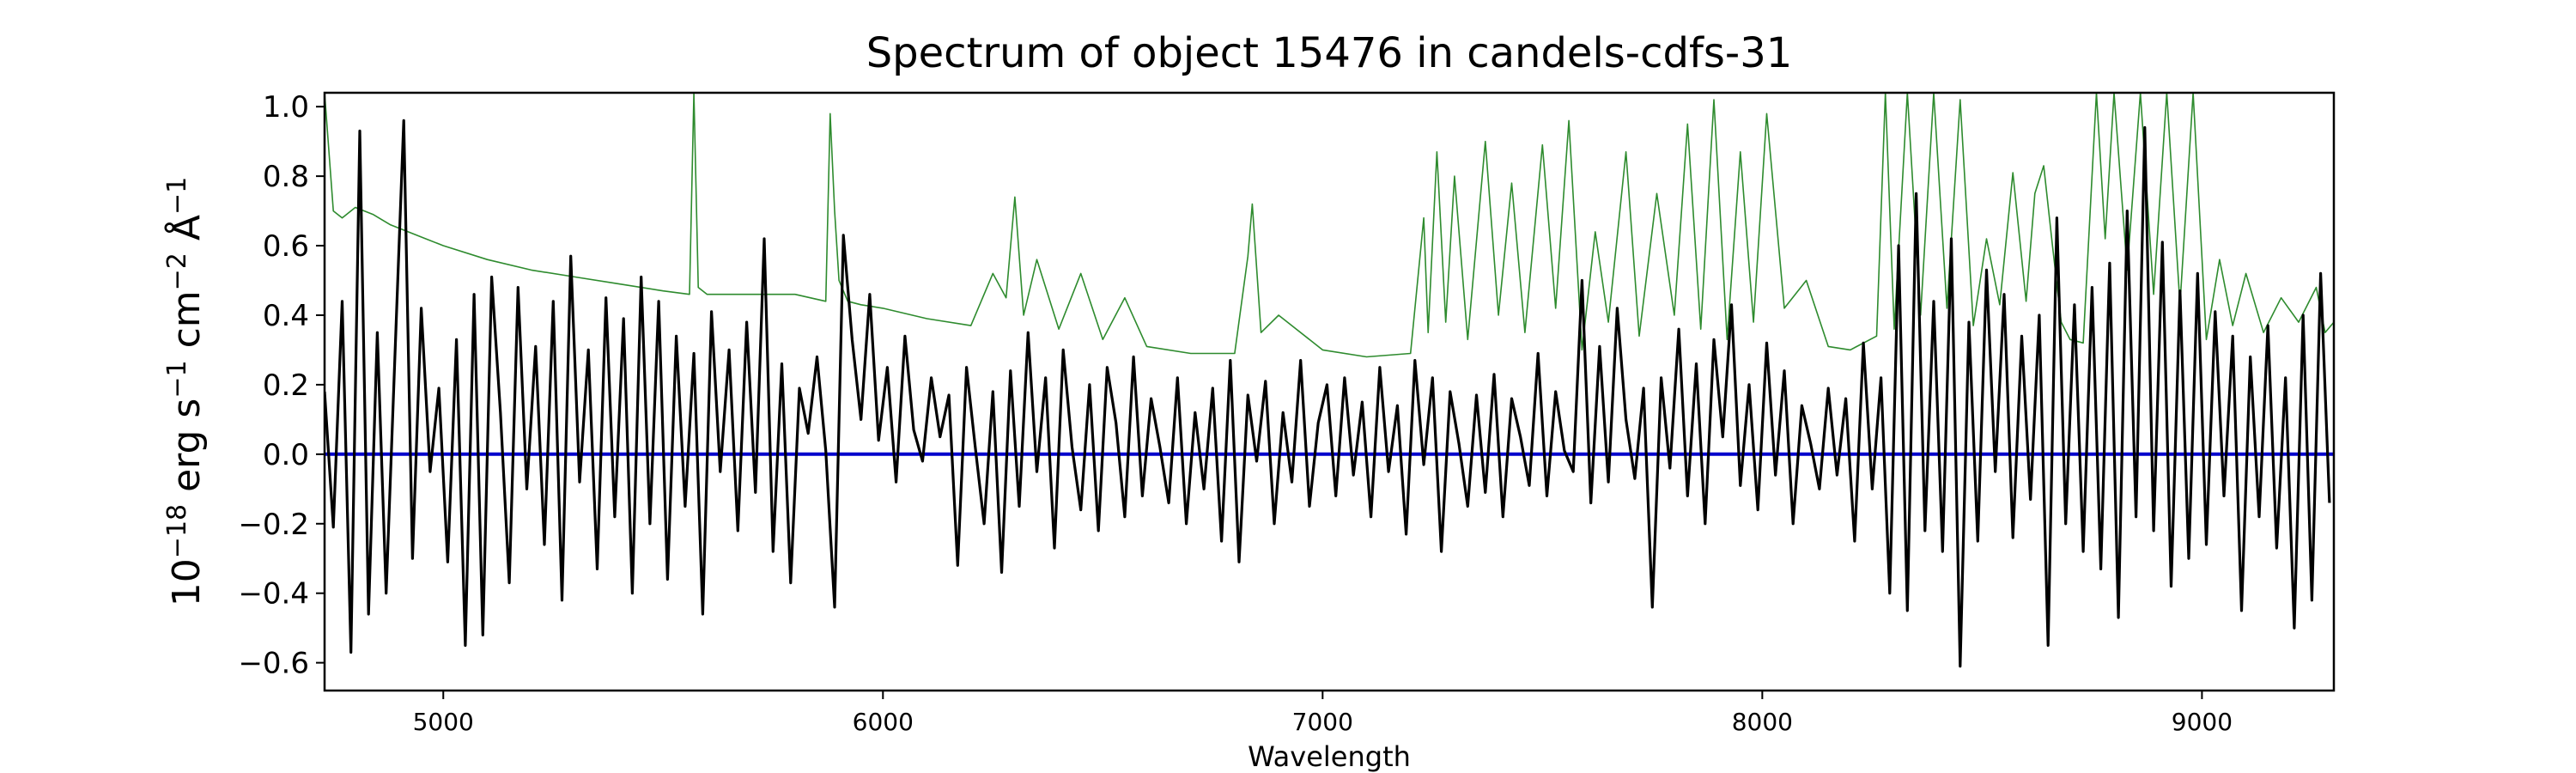 This screenshot has height=773, width=2576. Describe the element at coordinates (884, 722) in the screenshot. I see `x-tick-label: 6000` at that location.